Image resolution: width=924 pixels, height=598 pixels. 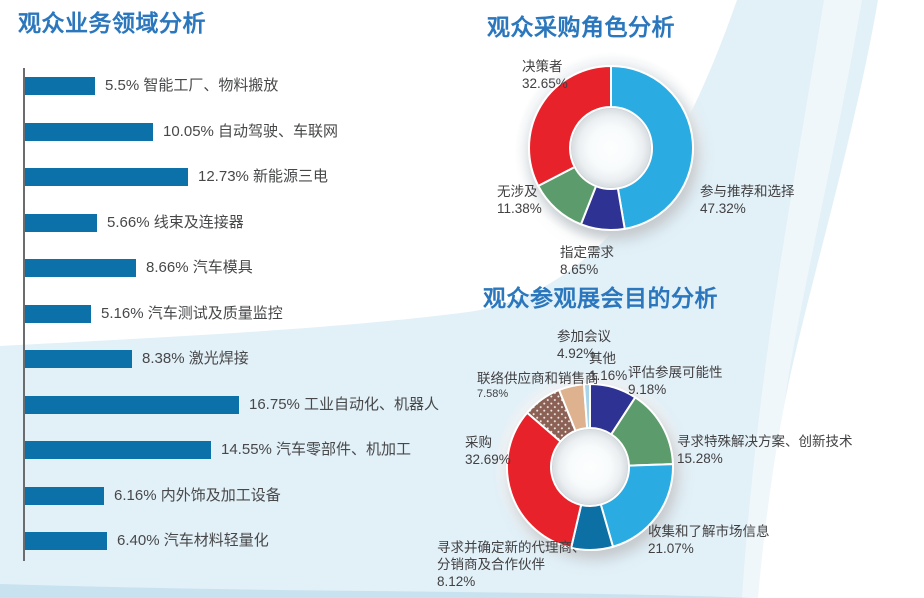 I want to click on donut-label: 参与推荐和选择 47.32%, so click(x=747, y=201).